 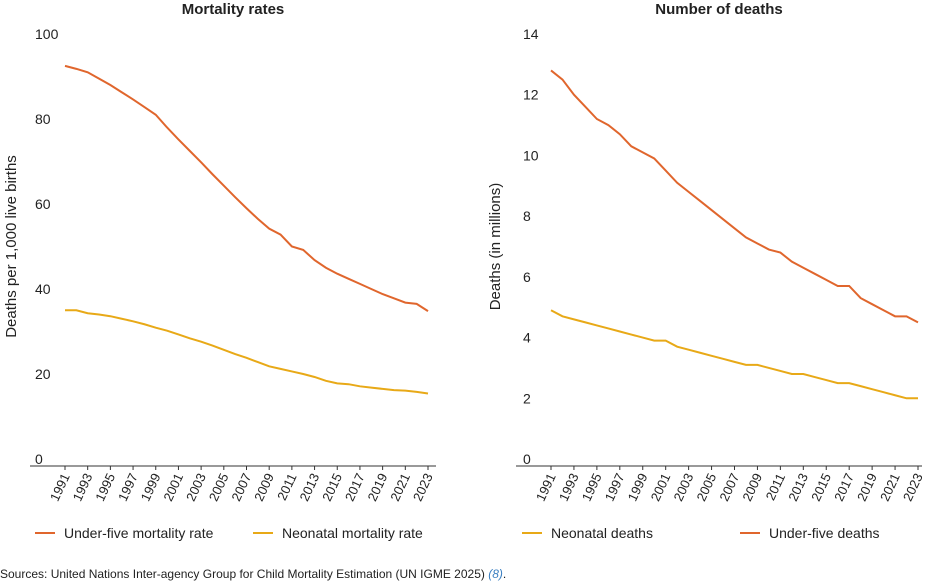 I want to click on y-axis-label: Deaths (in millions), so click(x=495, y=247).